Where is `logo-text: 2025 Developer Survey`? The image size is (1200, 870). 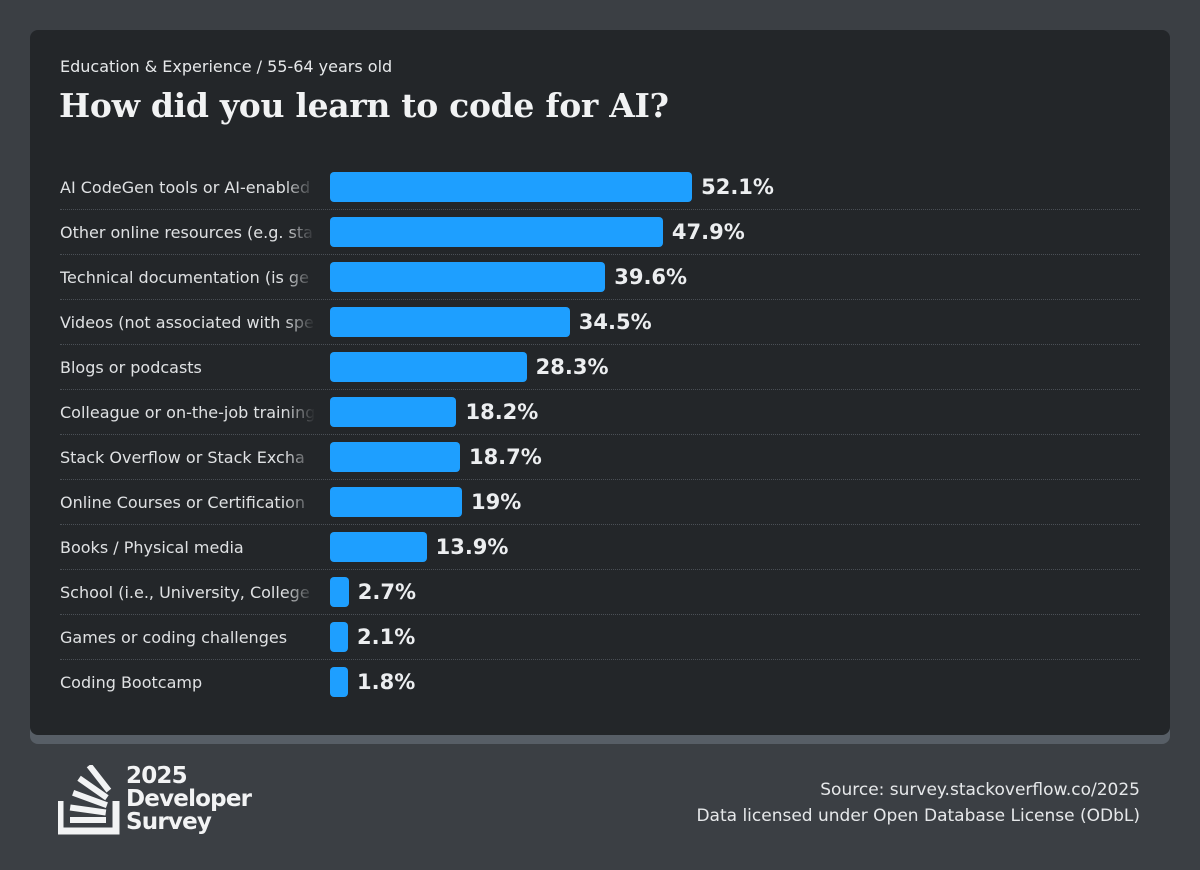
logo-text: 2025 Developer Survey is located at coordinates (189, 799).